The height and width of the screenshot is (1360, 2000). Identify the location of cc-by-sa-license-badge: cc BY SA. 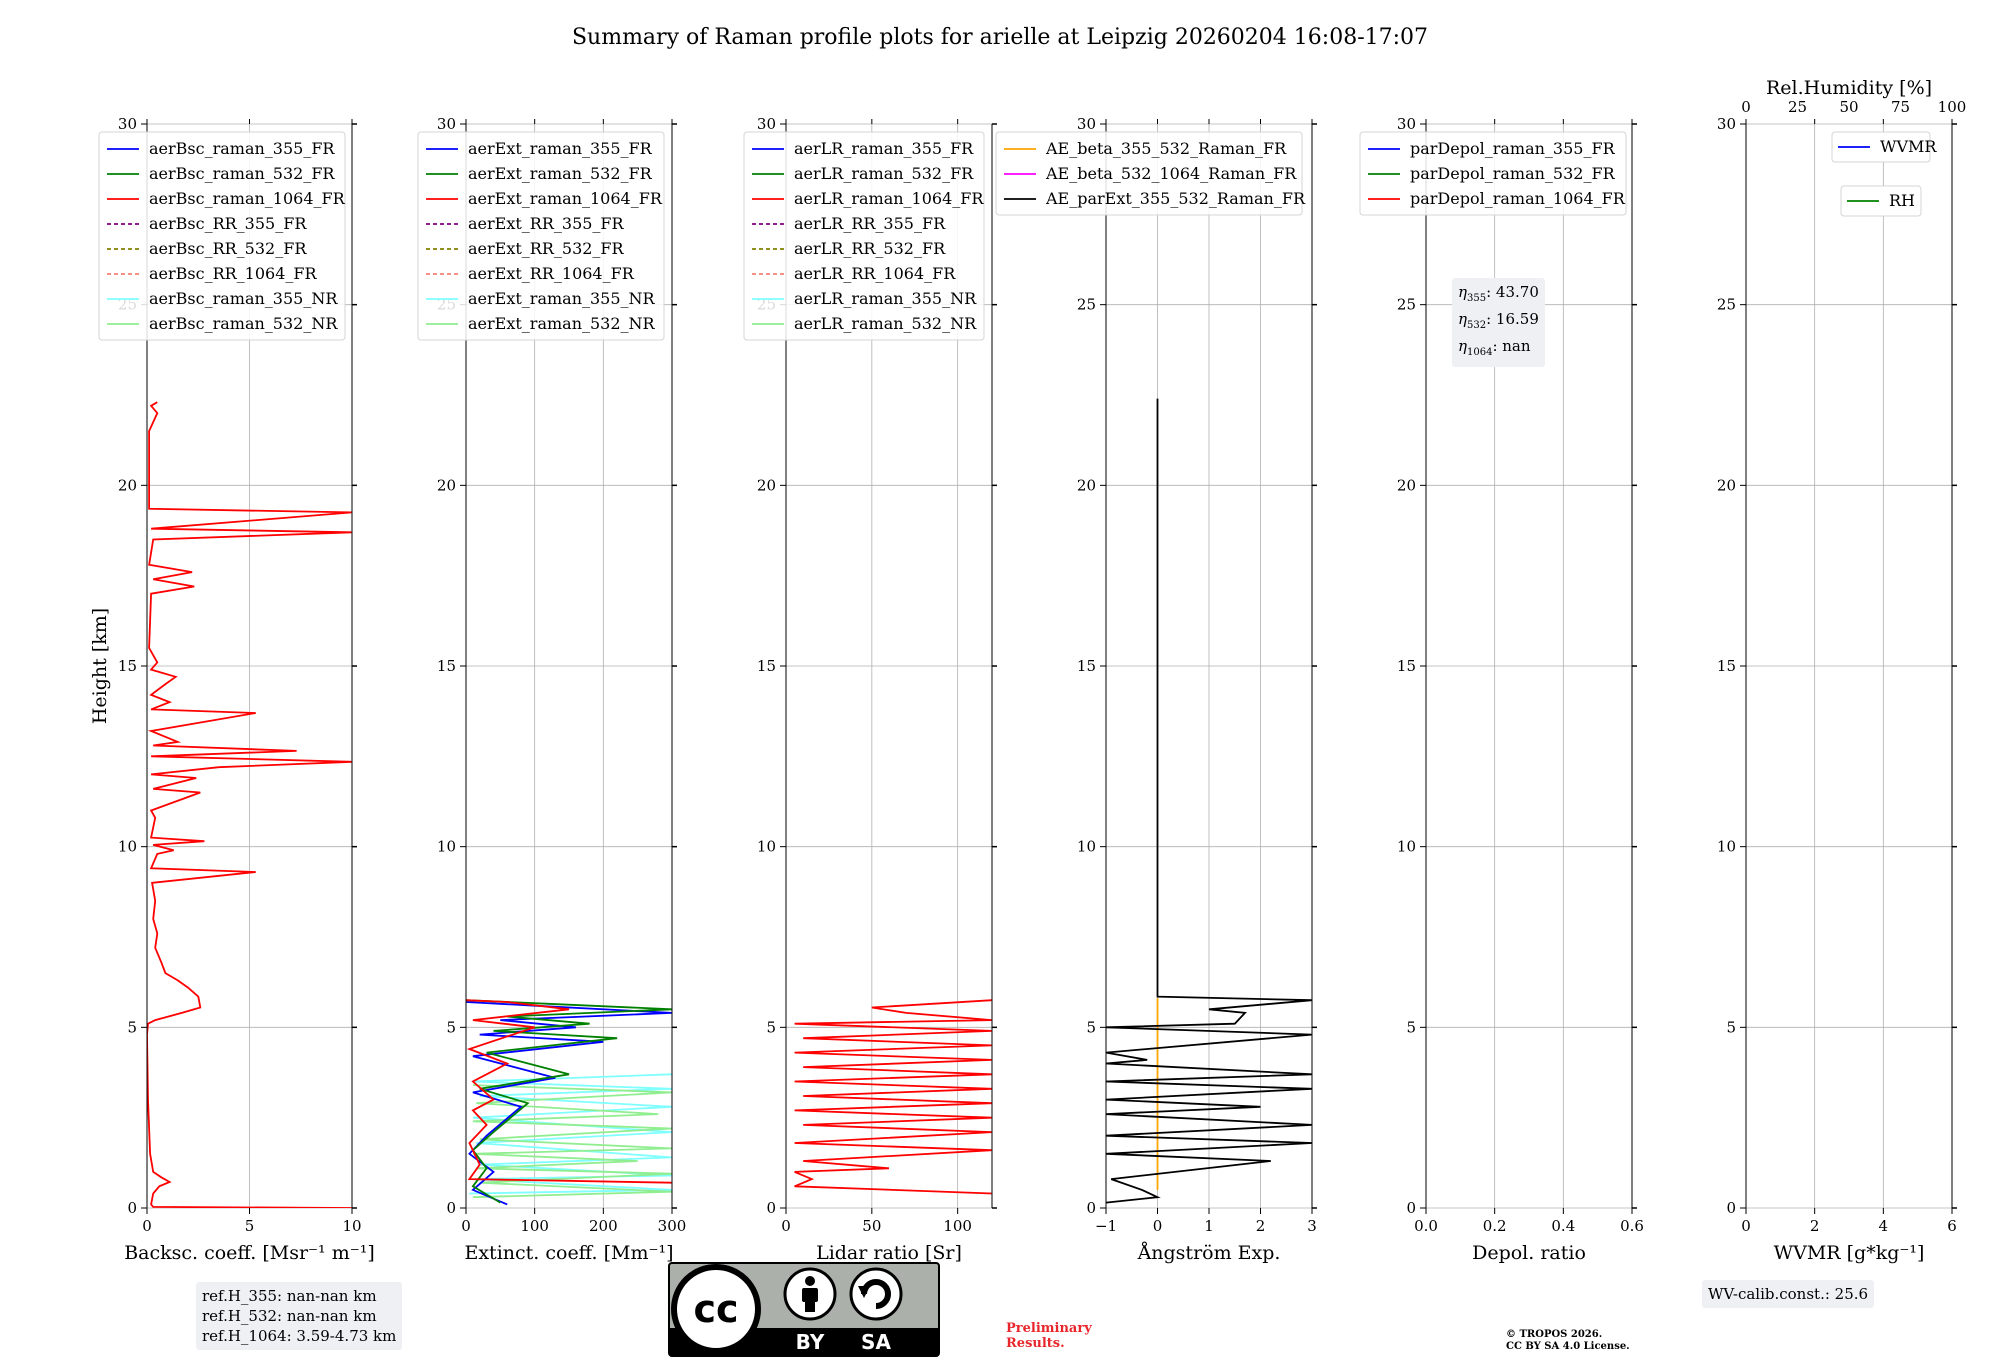
(804, 1309).